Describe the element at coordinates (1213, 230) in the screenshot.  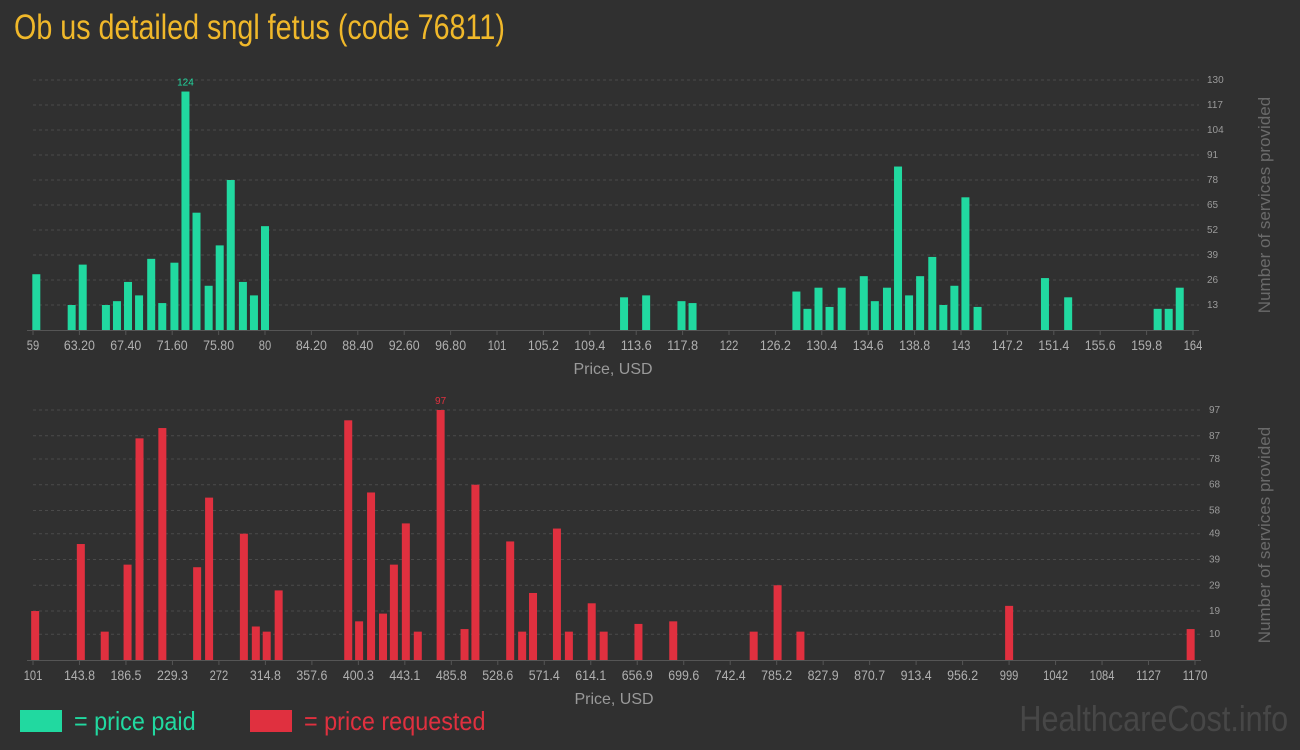
I see `paid-y-tick-label: 52` at that location.